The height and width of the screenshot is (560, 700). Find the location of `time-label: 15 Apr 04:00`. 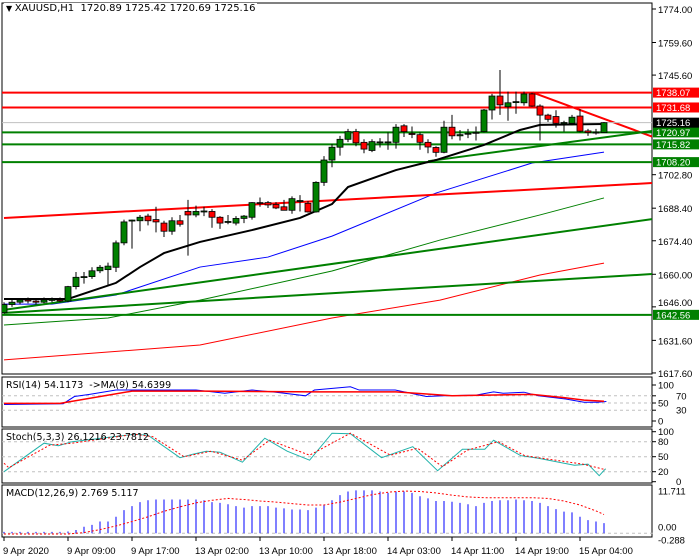

time-label: 15 Apr 04:00 is located at coordinates (606, 551).